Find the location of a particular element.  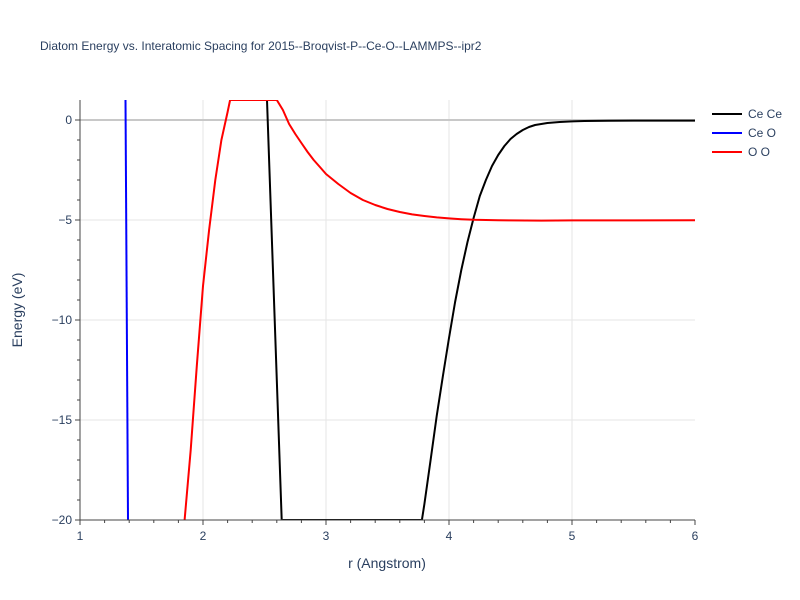

x-tick-label: 3 is located at coordinates (326, 536).